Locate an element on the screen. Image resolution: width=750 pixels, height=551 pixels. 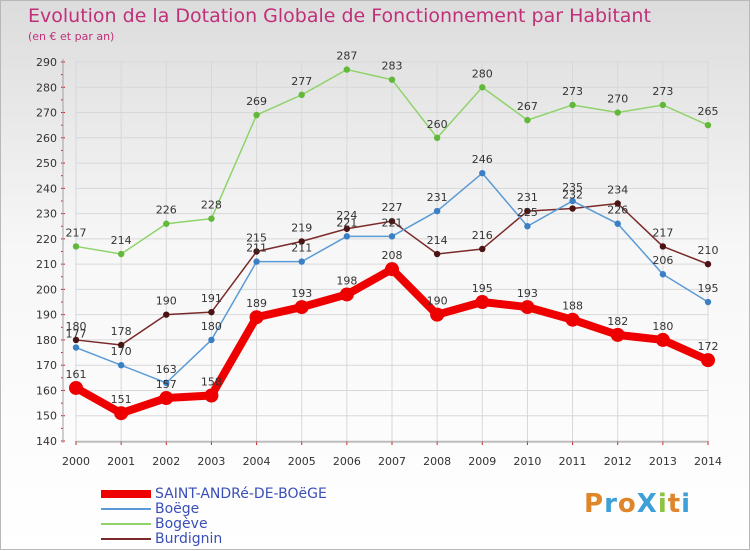
data-label: 287 is located at coordinates (346, 56).